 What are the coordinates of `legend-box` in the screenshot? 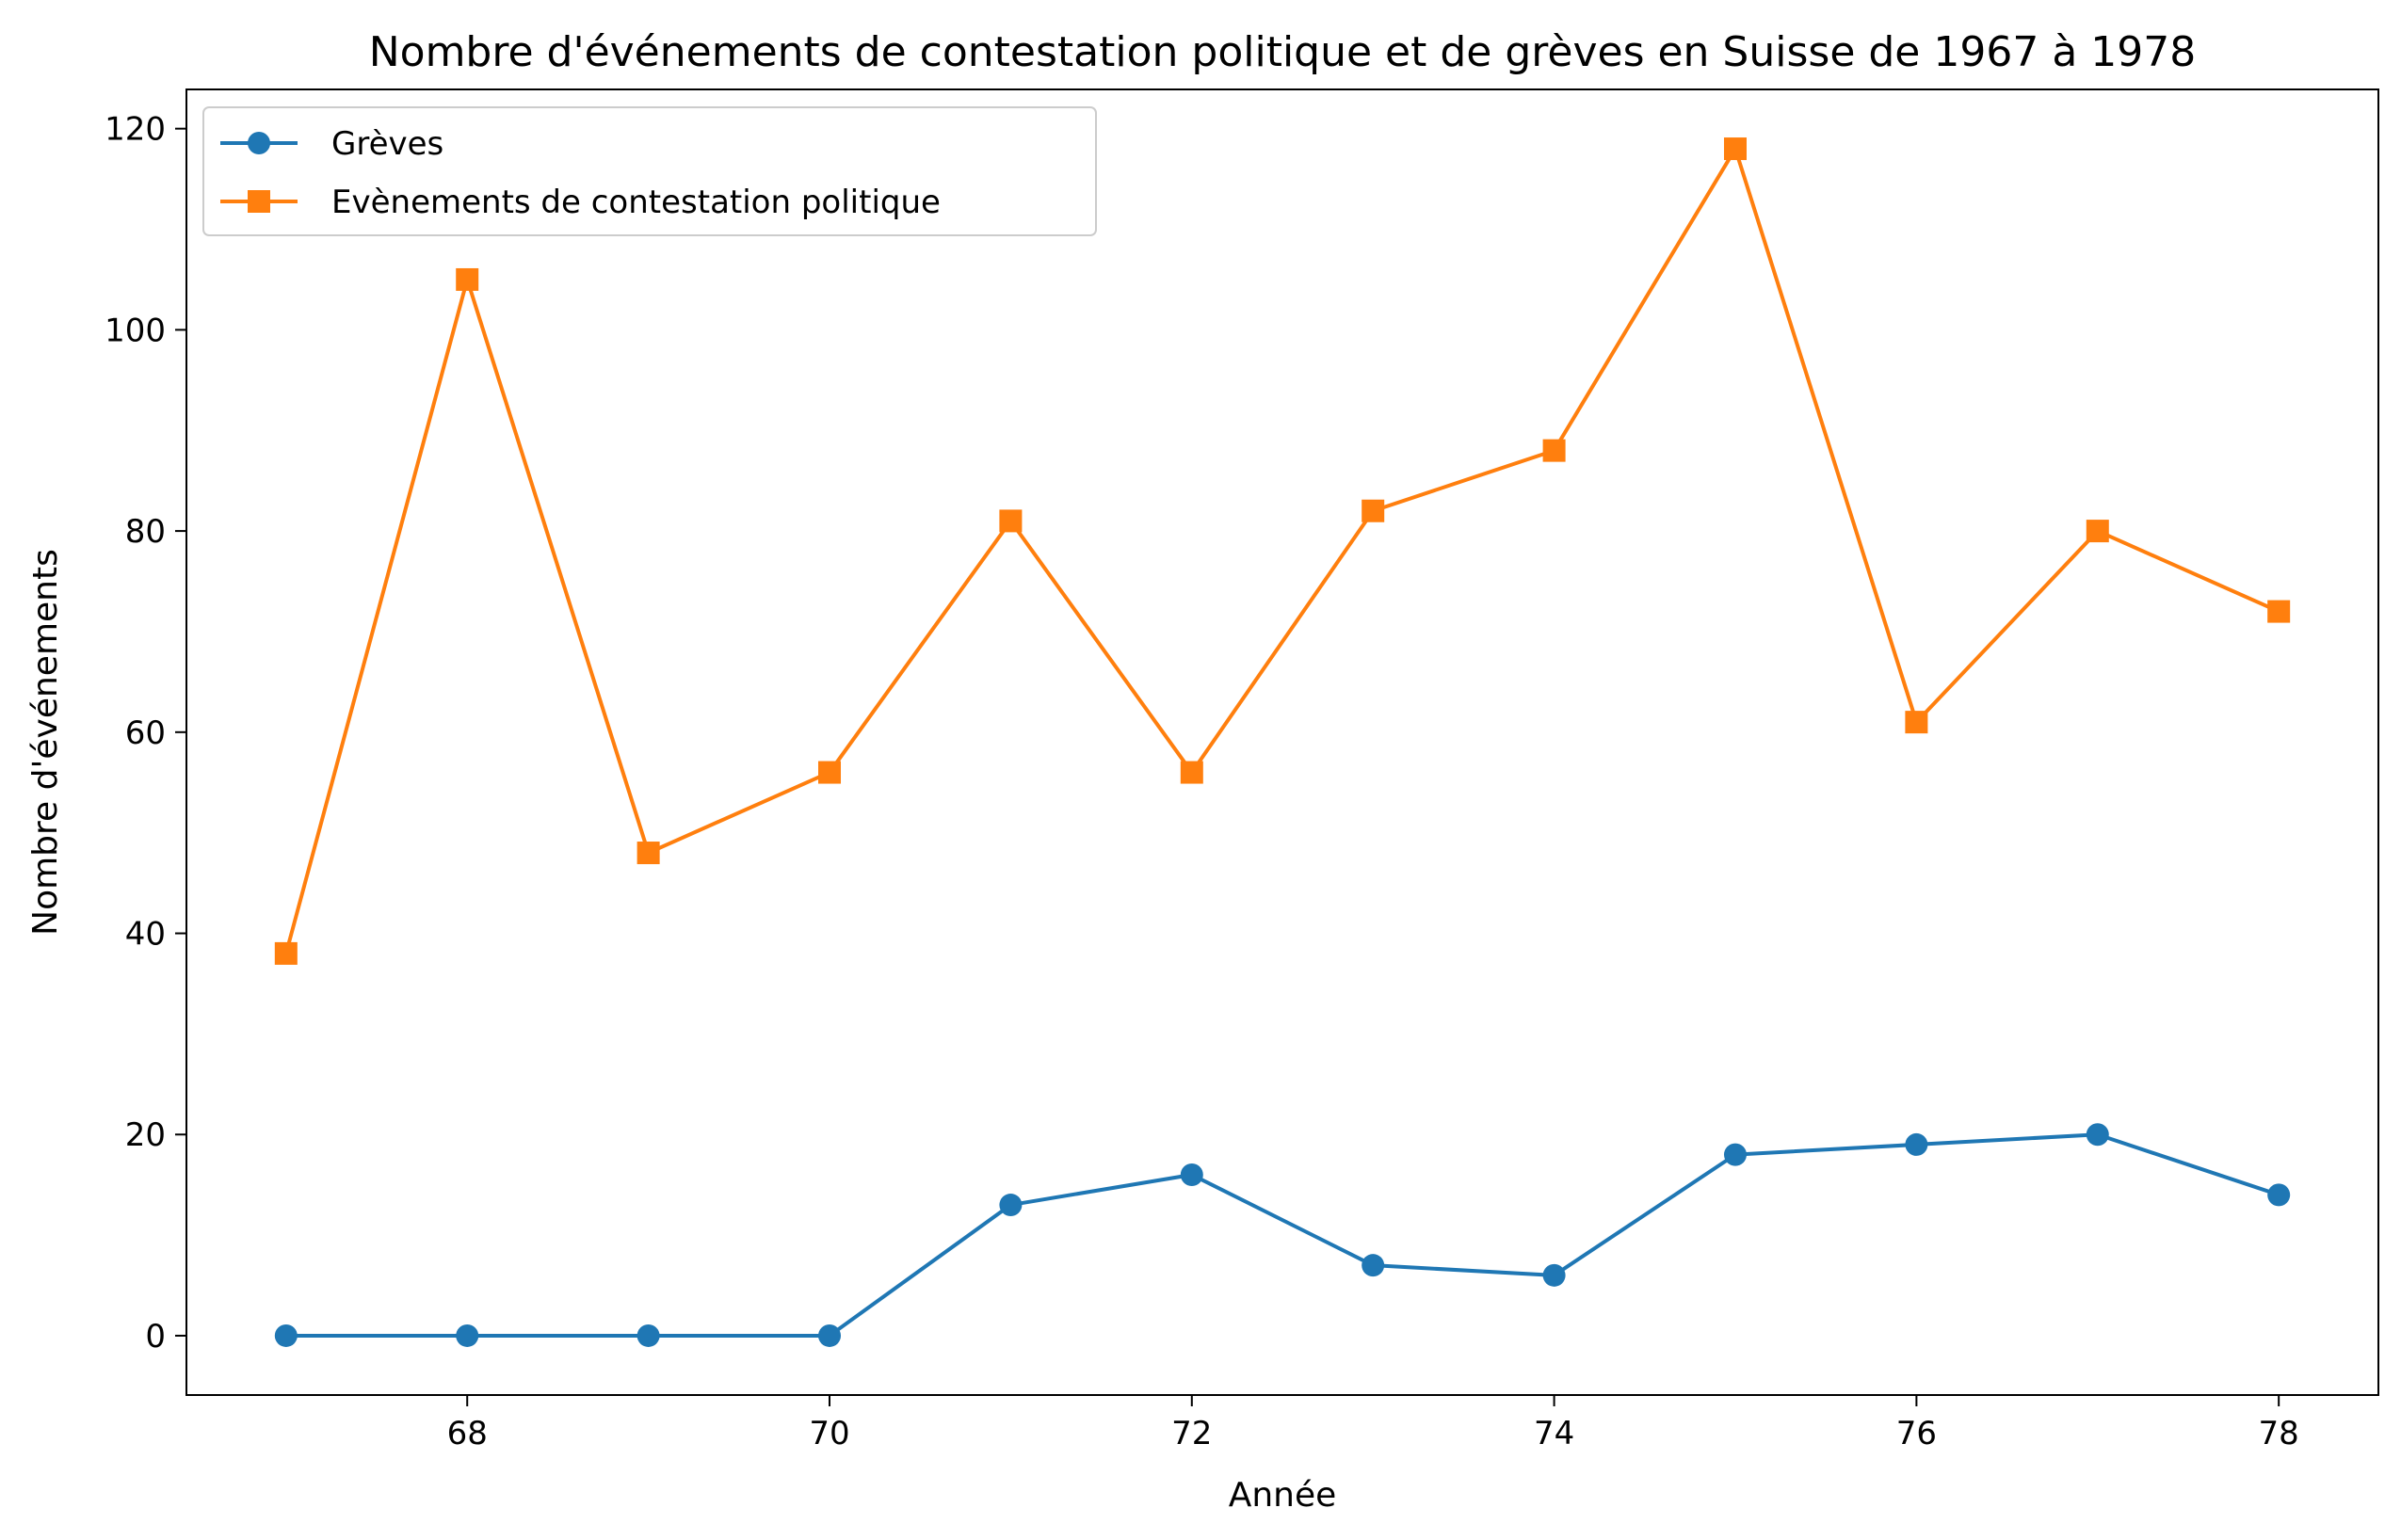 It's located at (649, 171).